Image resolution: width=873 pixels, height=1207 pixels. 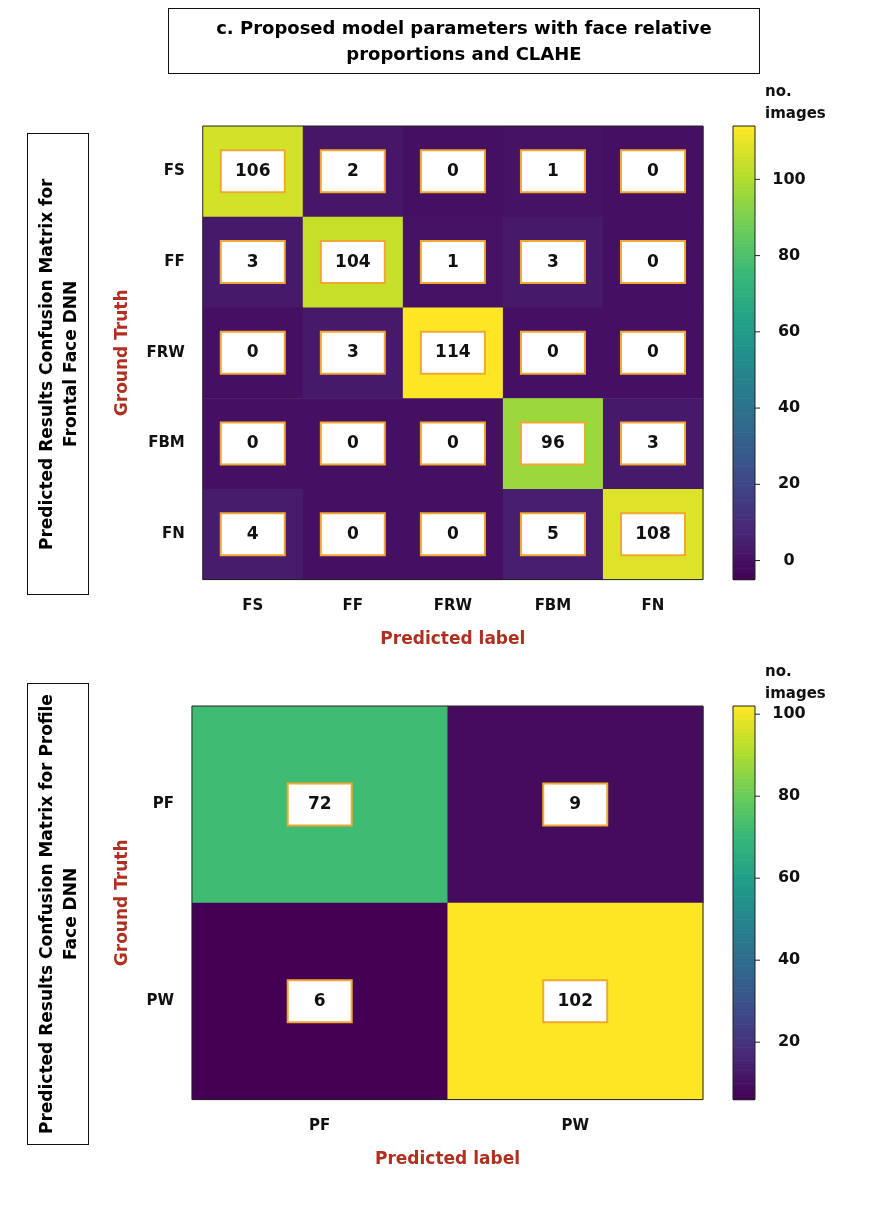 I want to click on y-tick-label: PF, so click(x=163, y=803).